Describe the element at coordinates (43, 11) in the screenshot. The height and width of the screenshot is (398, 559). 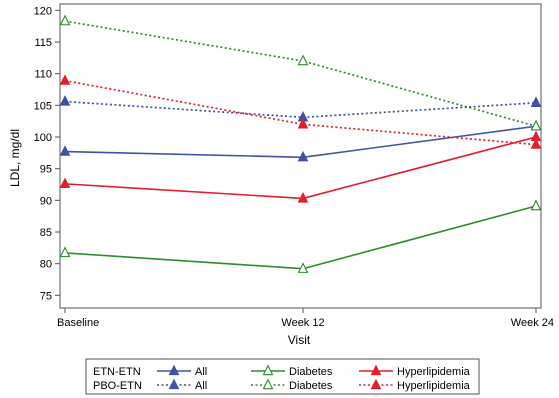
I see `y-tick-label: 120` at that location.